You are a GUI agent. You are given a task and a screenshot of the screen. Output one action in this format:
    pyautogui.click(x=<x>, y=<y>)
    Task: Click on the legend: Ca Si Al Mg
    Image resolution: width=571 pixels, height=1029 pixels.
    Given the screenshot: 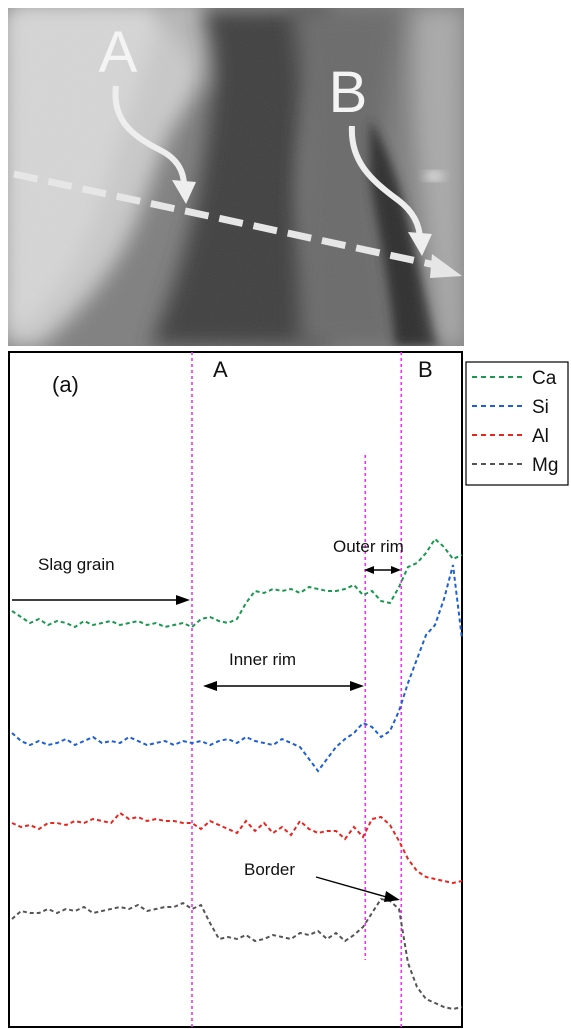 What is the action you would take?
    pyautogui.click(x=517, y=423)
    